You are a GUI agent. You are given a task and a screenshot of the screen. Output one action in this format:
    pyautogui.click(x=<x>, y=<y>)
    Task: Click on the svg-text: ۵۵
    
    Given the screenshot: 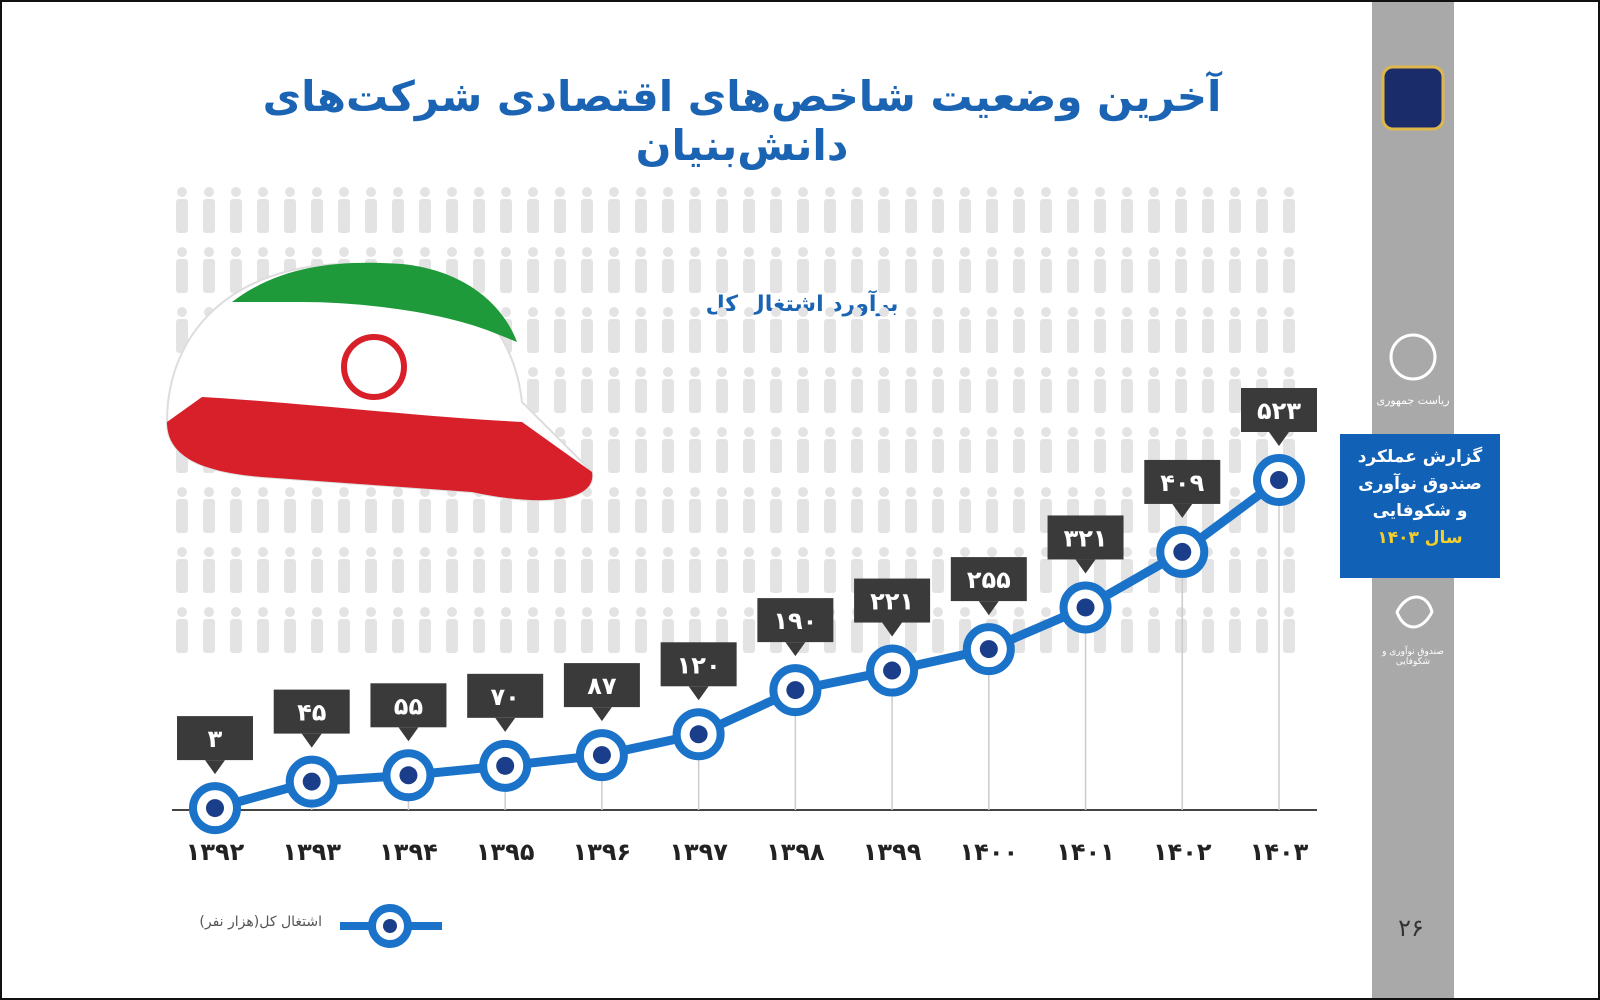 What is the action you would take?
    pyautogui.click(x=408, y=706)
    